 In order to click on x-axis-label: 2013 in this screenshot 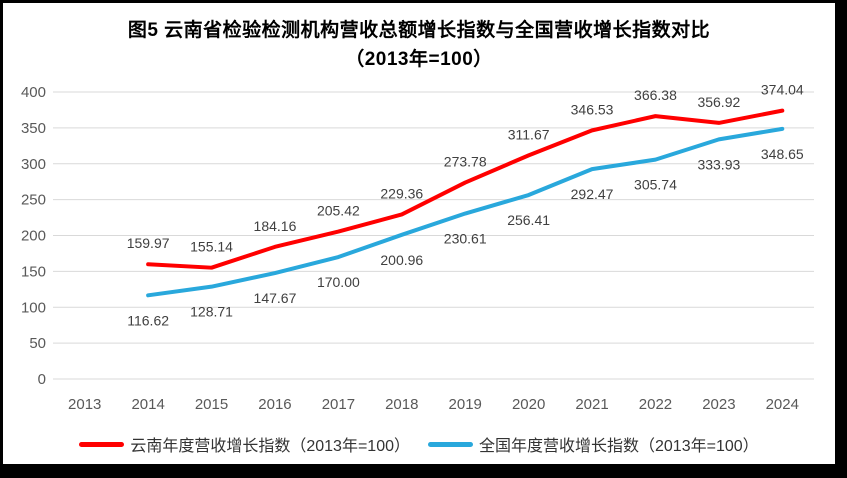, I will do `click(84, 404)`.